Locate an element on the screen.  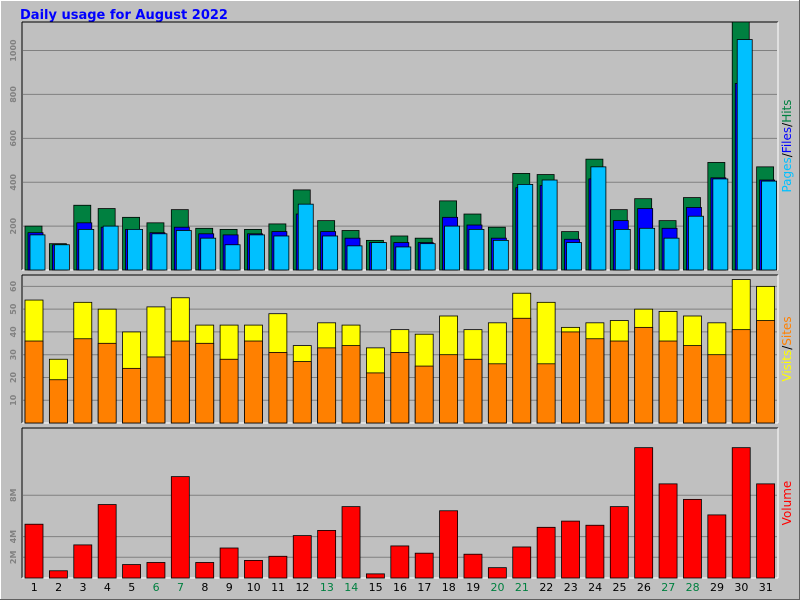
y-tick-label: 800 is located at coordinates (13, 94).